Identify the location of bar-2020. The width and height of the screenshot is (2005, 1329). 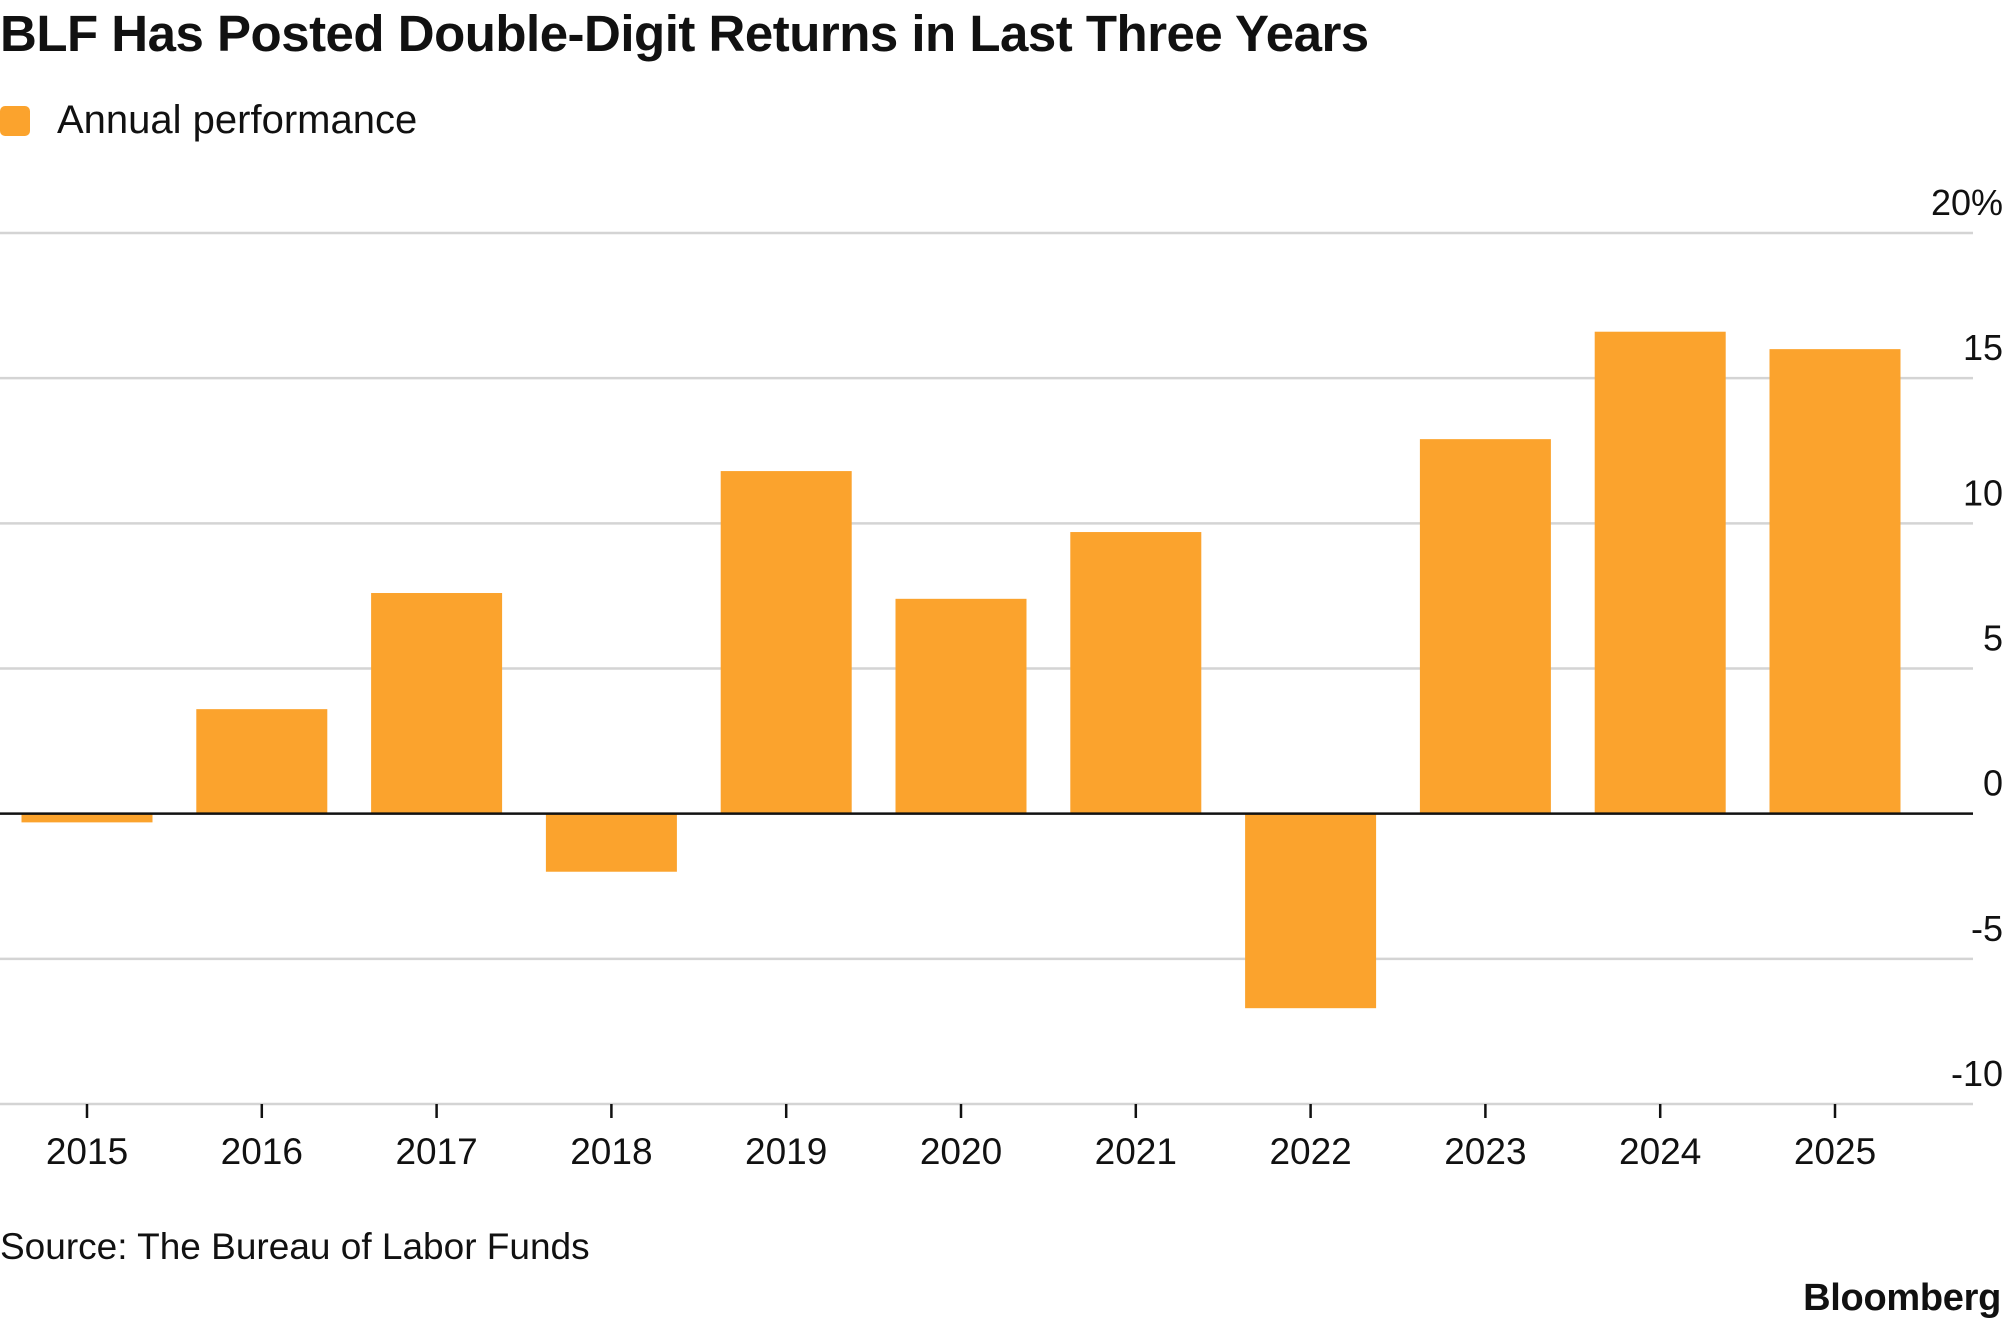
(961, 706).